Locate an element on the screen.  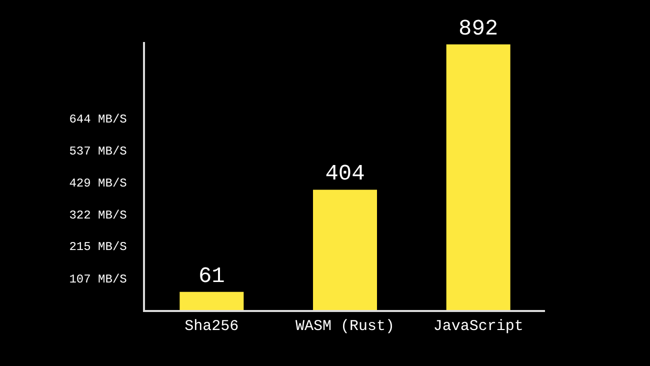
x-tick-label: Sha256 is located at coordinates (211, 326).